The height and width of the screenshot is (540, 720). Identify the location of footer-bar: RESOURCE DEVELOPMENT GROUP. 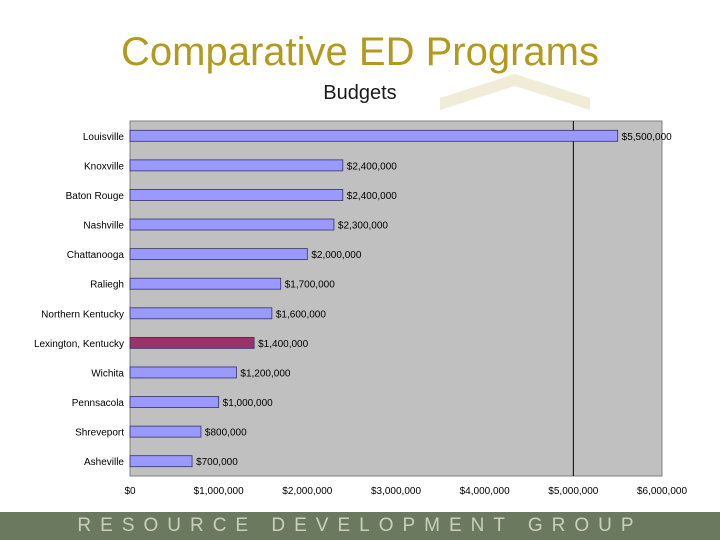
(360, 526).